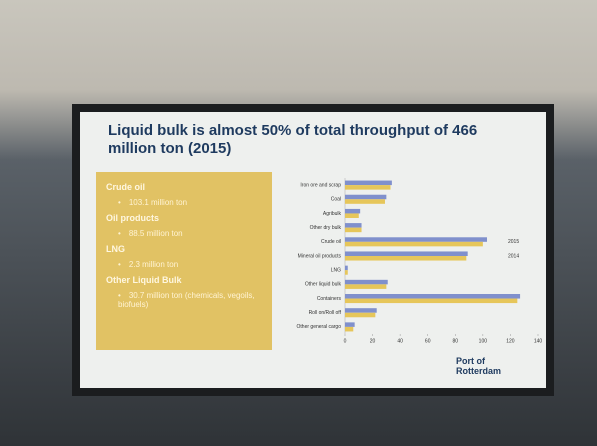 This screenshot has width=597, height=446. Describe the element at coordinates (373, 341) in the screenshot. I see `x-tick-label: 20` at that location.